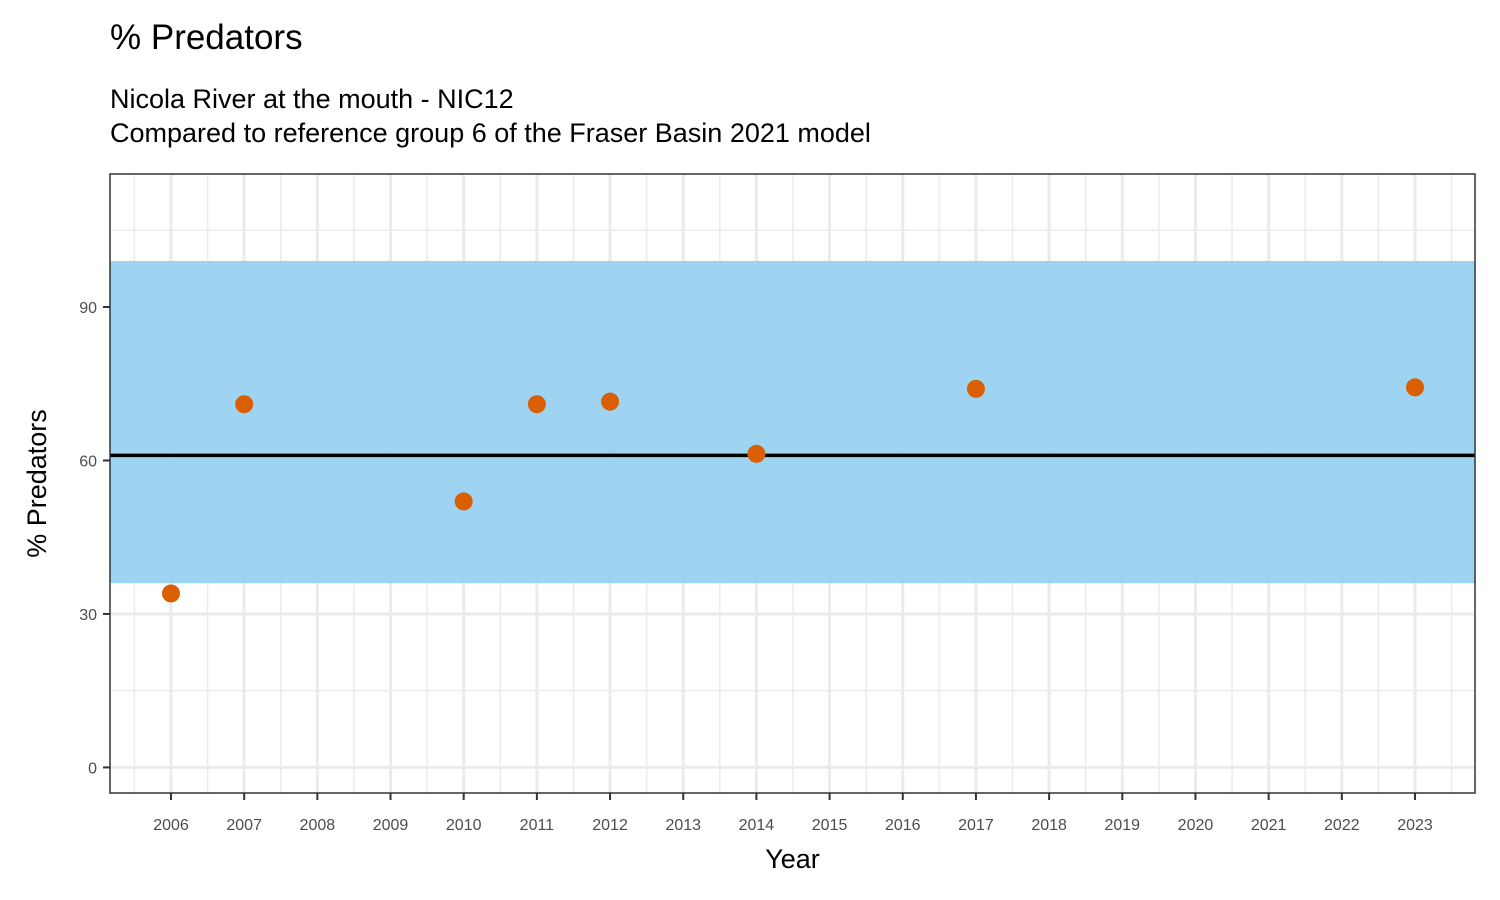 The image size is (1500, 900). Describe the element at coordinates (1342, 825) in the screenshot. I see `x-tick-label: 2022` at that location.